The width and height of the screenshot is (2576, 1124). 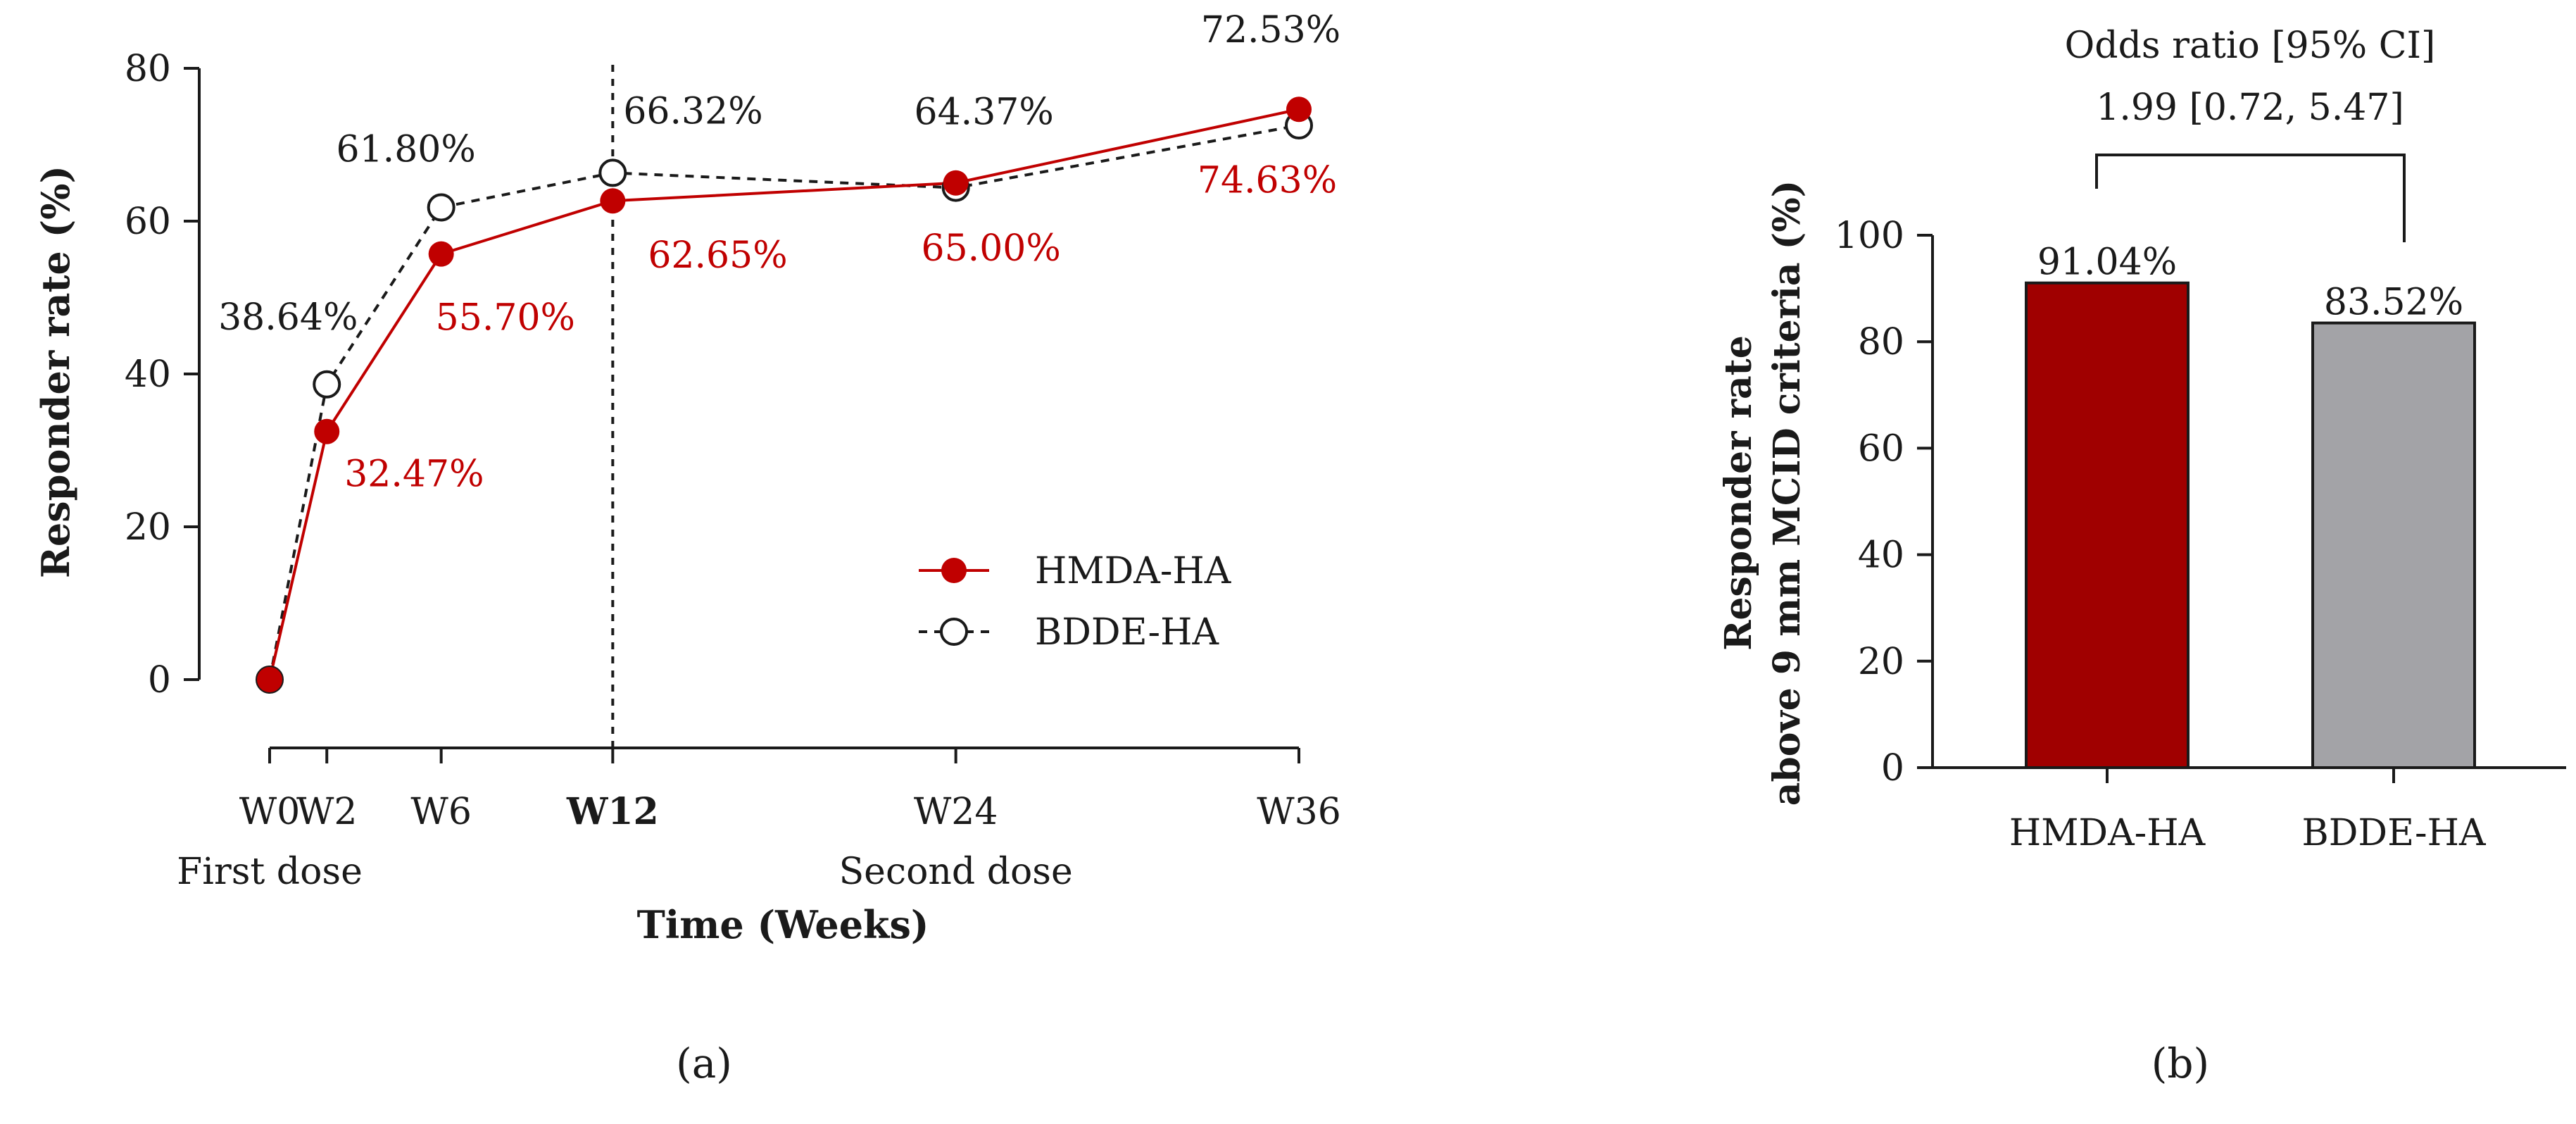 What do you see at coordinates (506, 318) in the screenshot?
I see `data-label-hmda: 55.70%` at bounding box center [506, 318].